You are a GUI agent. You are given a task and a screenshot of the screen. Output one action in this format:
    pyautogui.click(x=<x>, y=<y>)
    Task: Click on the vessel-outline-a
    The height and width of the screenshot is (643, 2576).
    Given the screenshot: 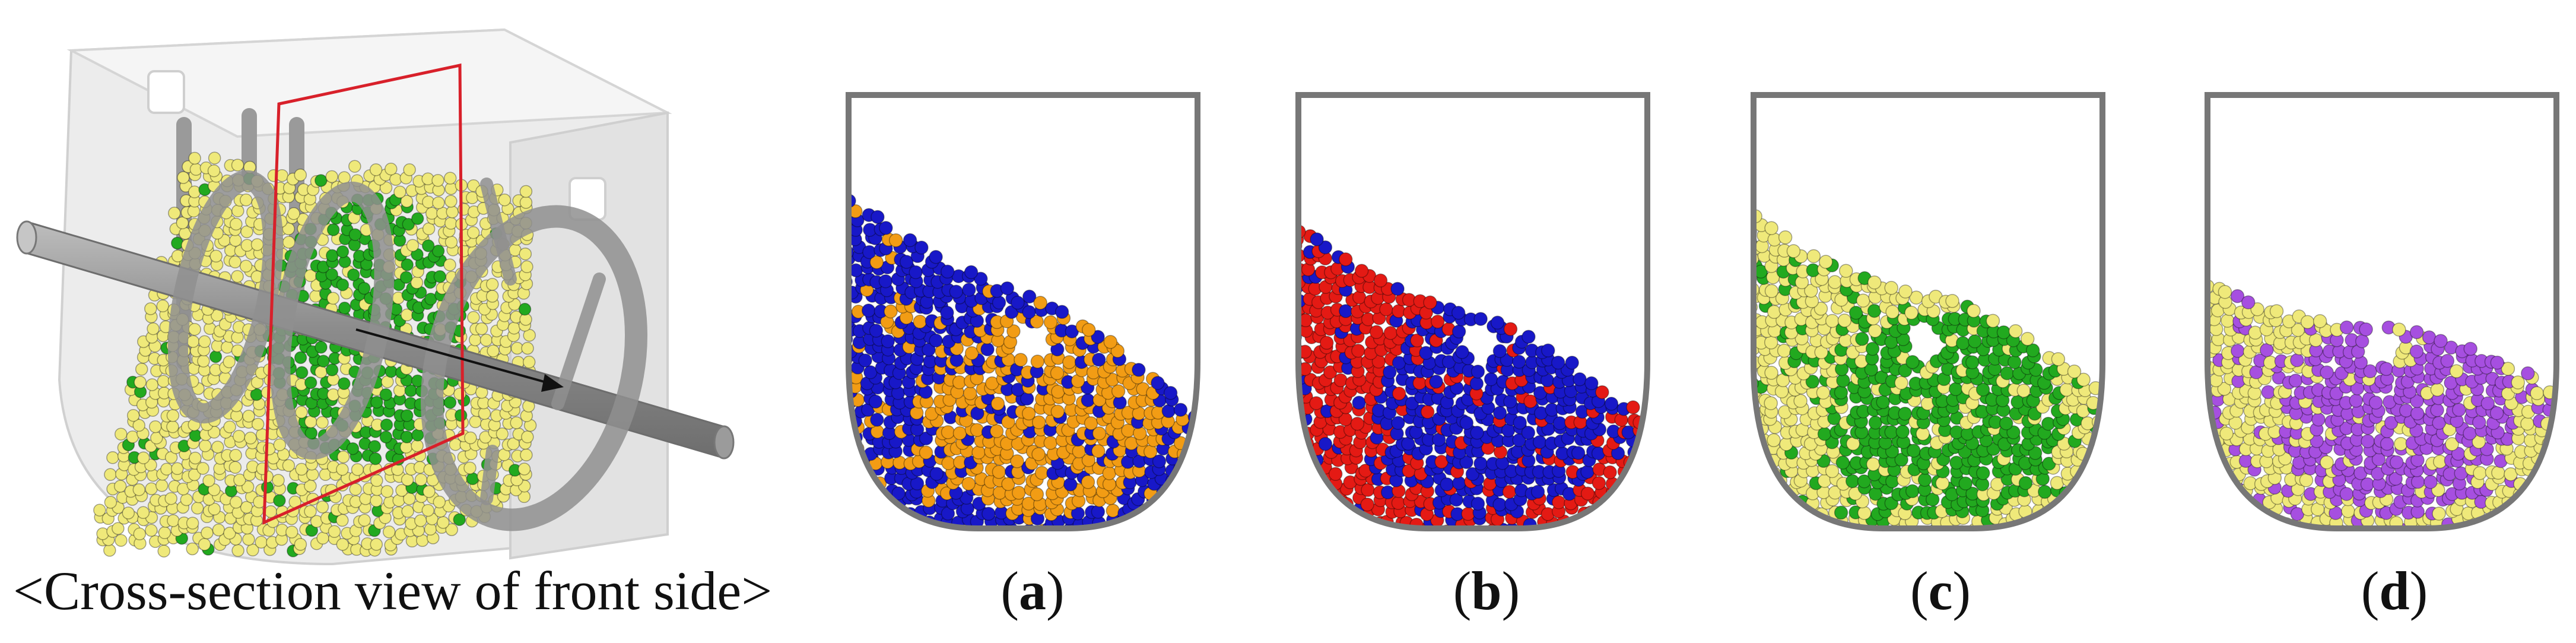 What is the action you would take?
    pyautogui.click(x=1023, y=311)
    